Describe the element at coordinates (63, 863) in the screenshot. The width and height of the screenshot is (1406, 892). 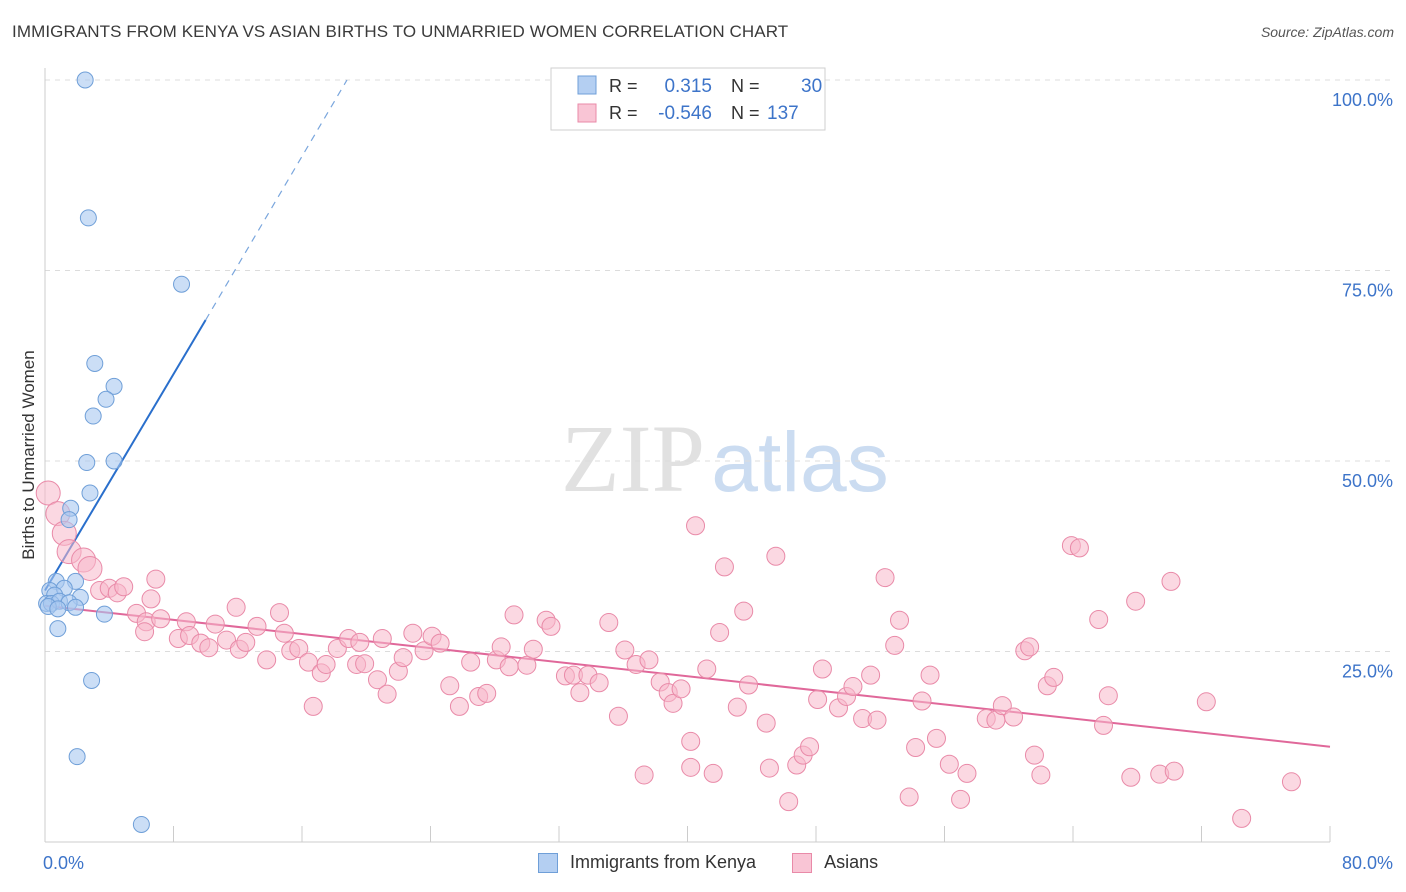
I see `x-tick-label-min: 0.0%` at that location.